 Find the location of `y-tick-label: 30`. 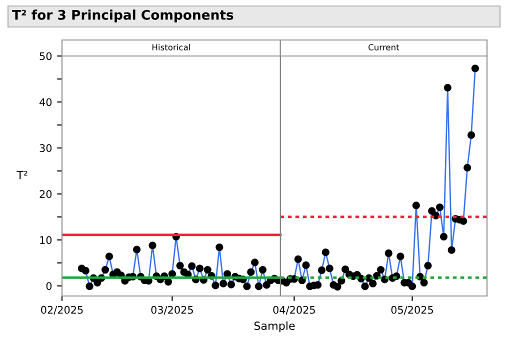

y-tick-label: 30 is located at coordinates (46, 148).